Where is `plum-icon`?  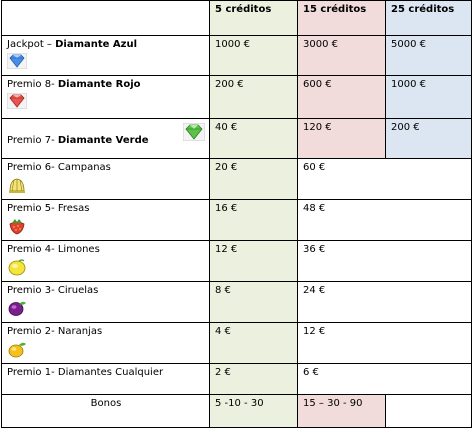
plum-icon is located at coordinates (17, 307).